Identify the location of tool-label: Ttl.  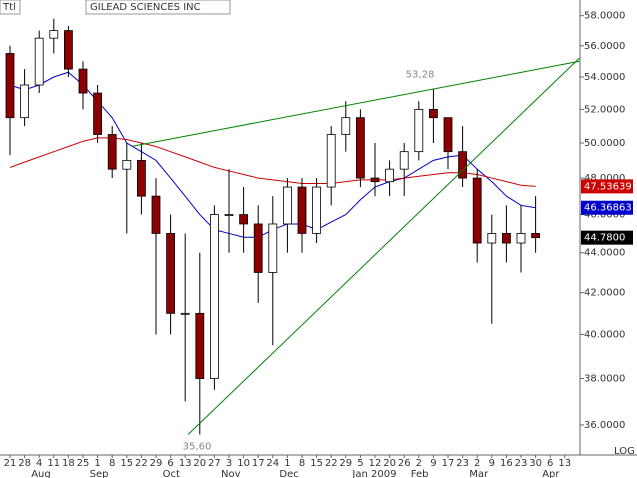
(9, 7).